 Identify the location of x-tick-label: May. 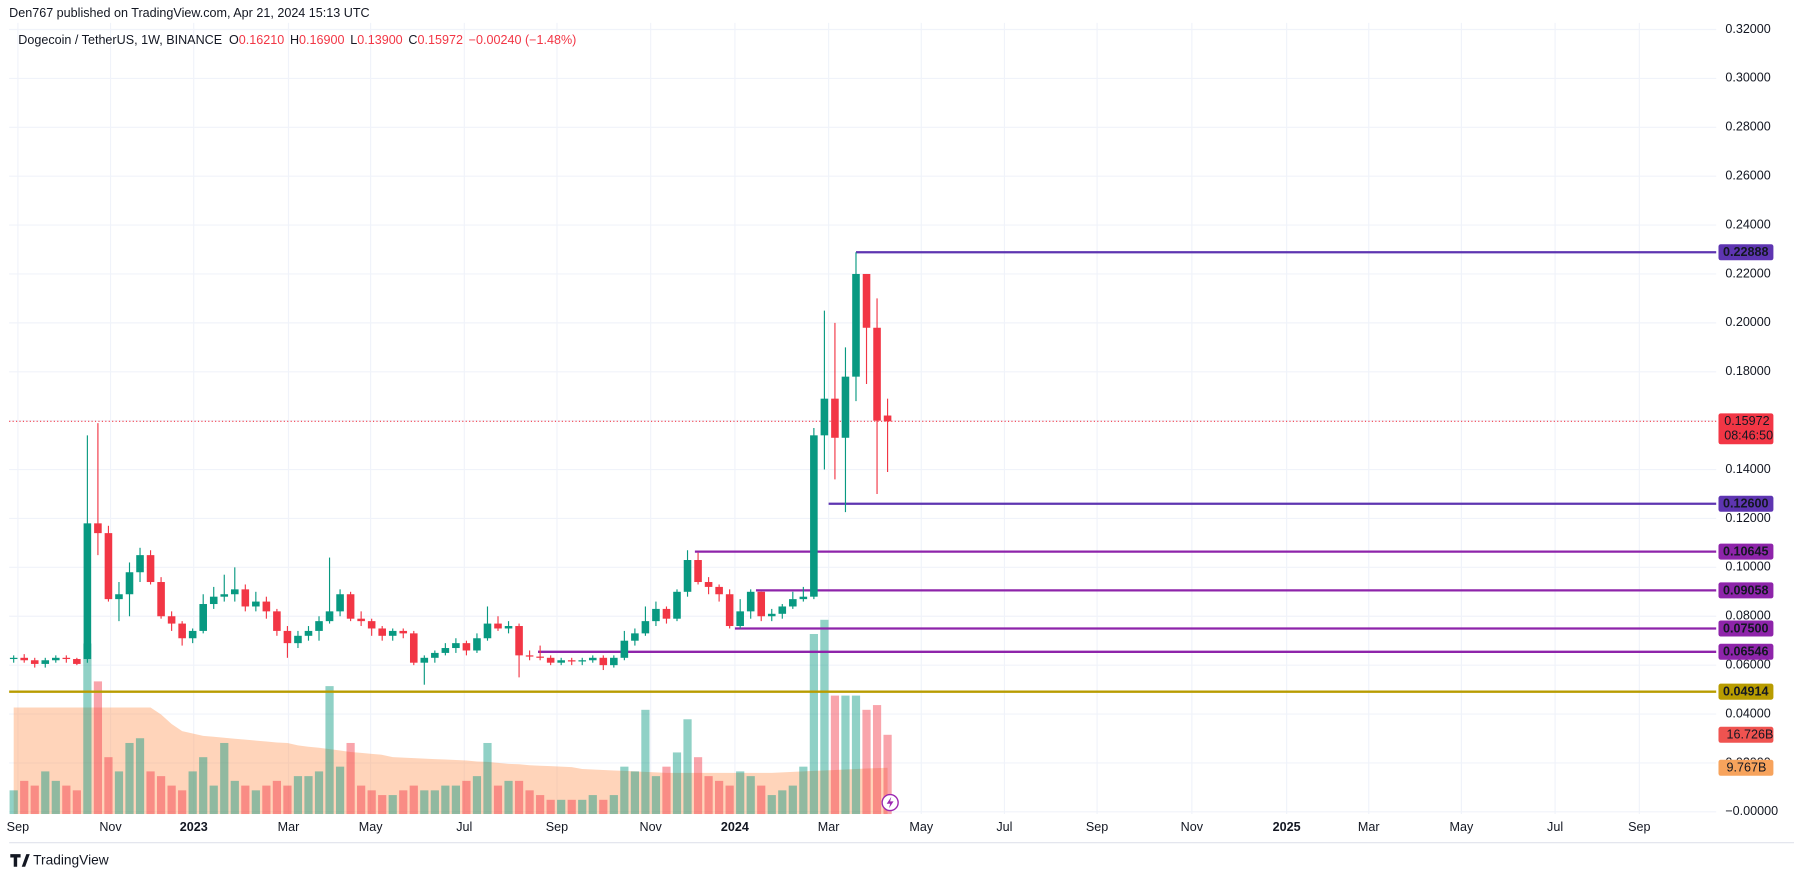
(1462, 827).